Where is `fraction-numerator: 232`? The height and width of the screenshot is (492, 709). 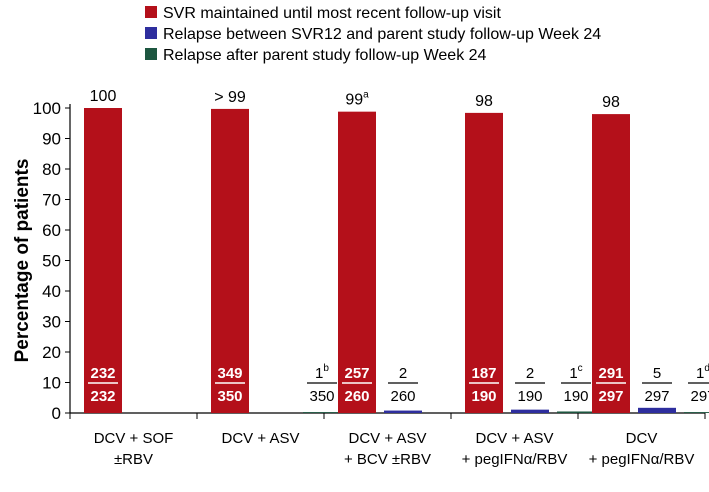
fraction-numerator: 232 is located at coordinates (102, 373).